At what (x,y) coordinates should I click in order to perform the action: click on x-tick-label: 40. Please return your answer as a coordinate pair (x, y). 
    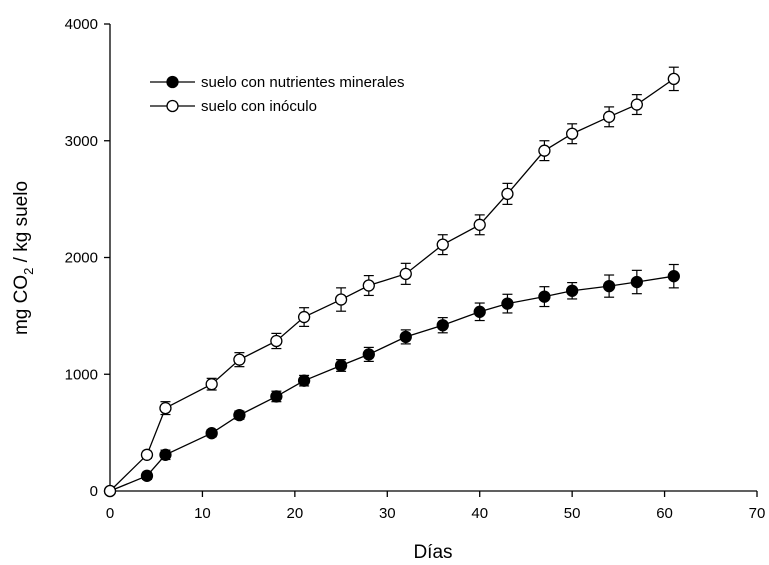
    Looking at the image, I should click on (479, 513).